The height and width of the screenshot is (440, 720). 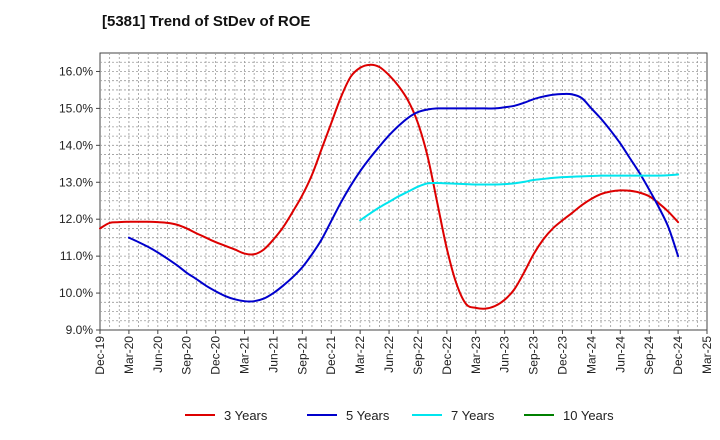 What do you see at coordinates (360, 355) in the screenshot?
I see `x-tick-label: Mar-22` at bounding box center [360, 355].